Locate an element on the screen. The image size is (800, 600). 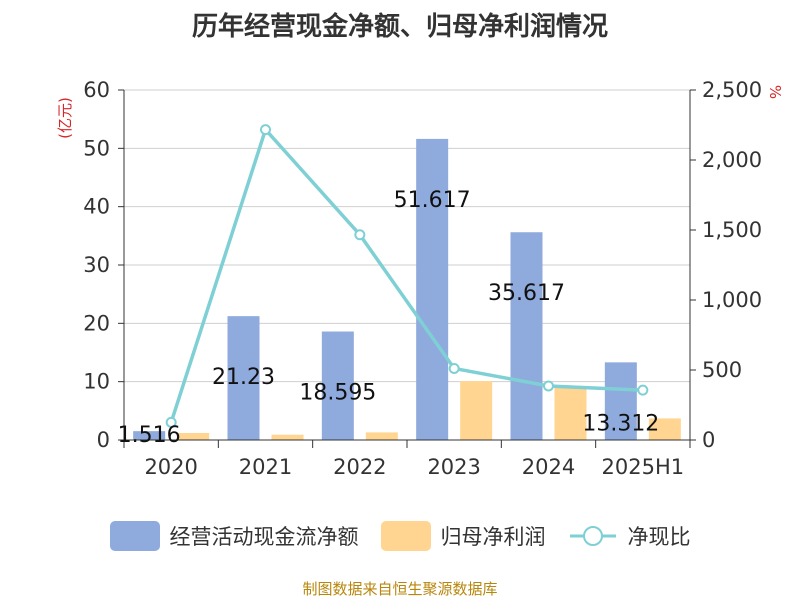
legend-item-ratio: 净现比 is located at coordinates (629, 536).